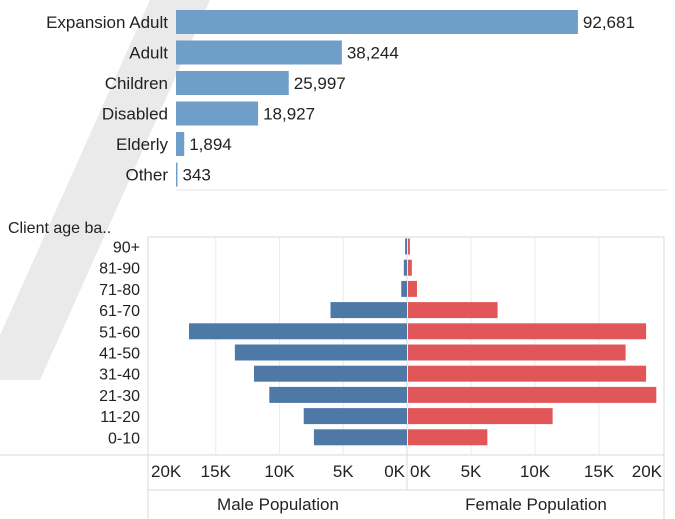 Image resolution: width=675 pixels, height=519 pixels. I want to click on category-label: Expansion Adult, so click(107, 22).